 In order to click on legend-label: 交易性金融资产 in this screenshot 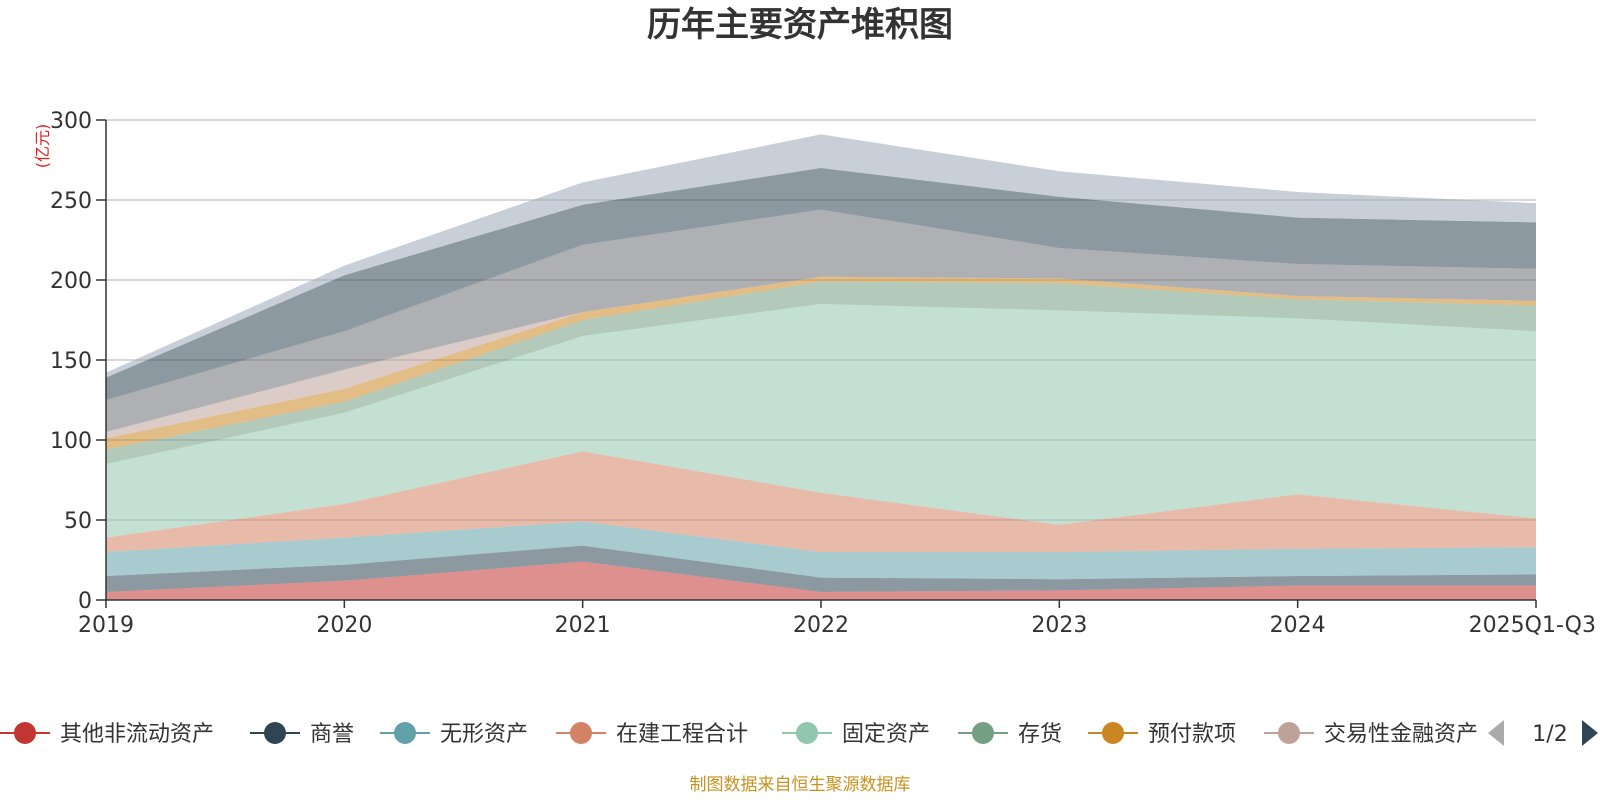, I will do `click(1401, 734)`.